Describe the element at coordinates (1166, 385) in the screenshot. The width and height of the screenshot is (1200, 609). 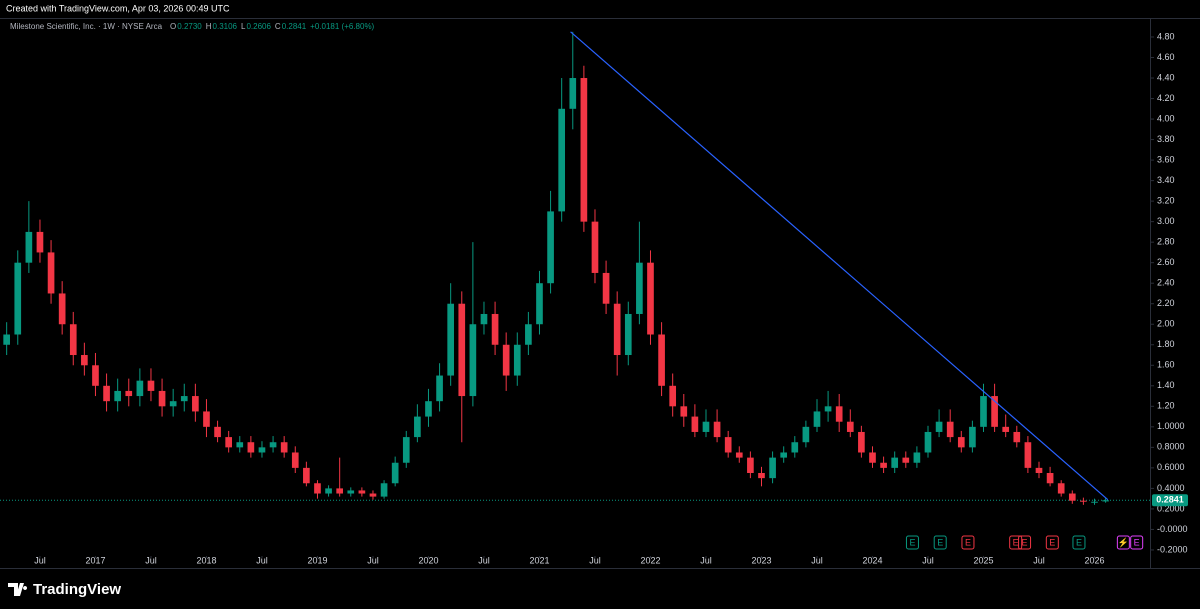
I see `y-tick-label: 1.40` at that location.